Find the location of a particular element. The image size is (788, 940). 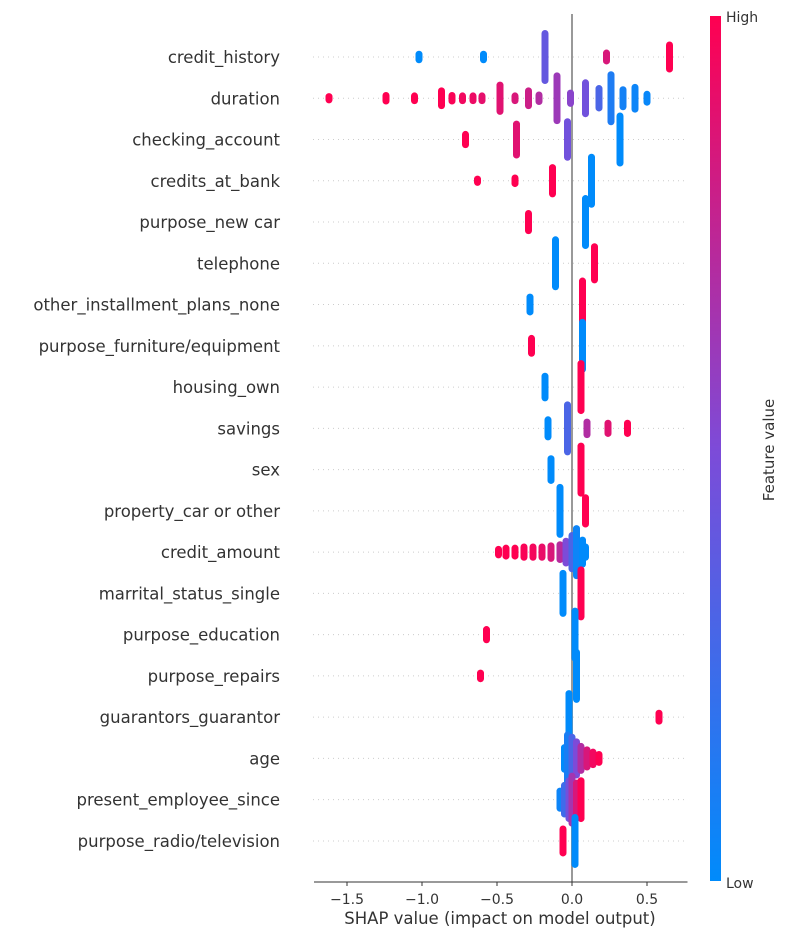

feature-label: present_employee_since is located at coordinates (178, 801).